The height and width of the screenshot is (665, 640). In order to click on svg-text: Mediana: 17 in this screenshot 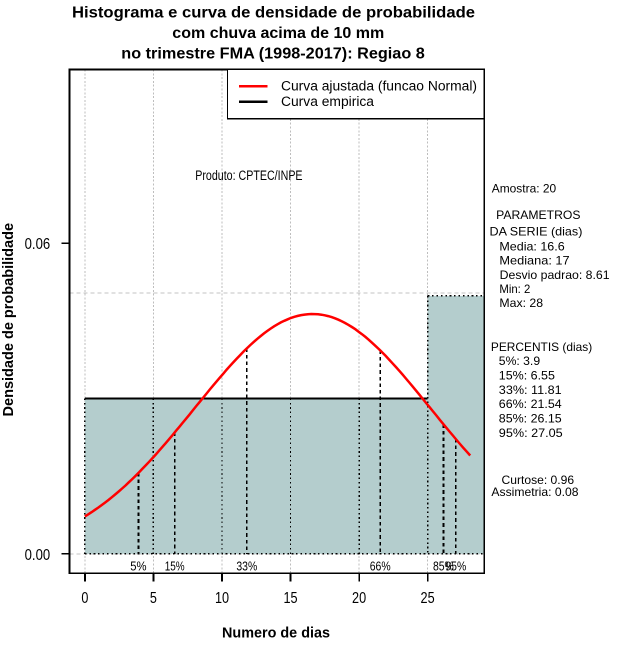, I will do `click(534, 261)`.